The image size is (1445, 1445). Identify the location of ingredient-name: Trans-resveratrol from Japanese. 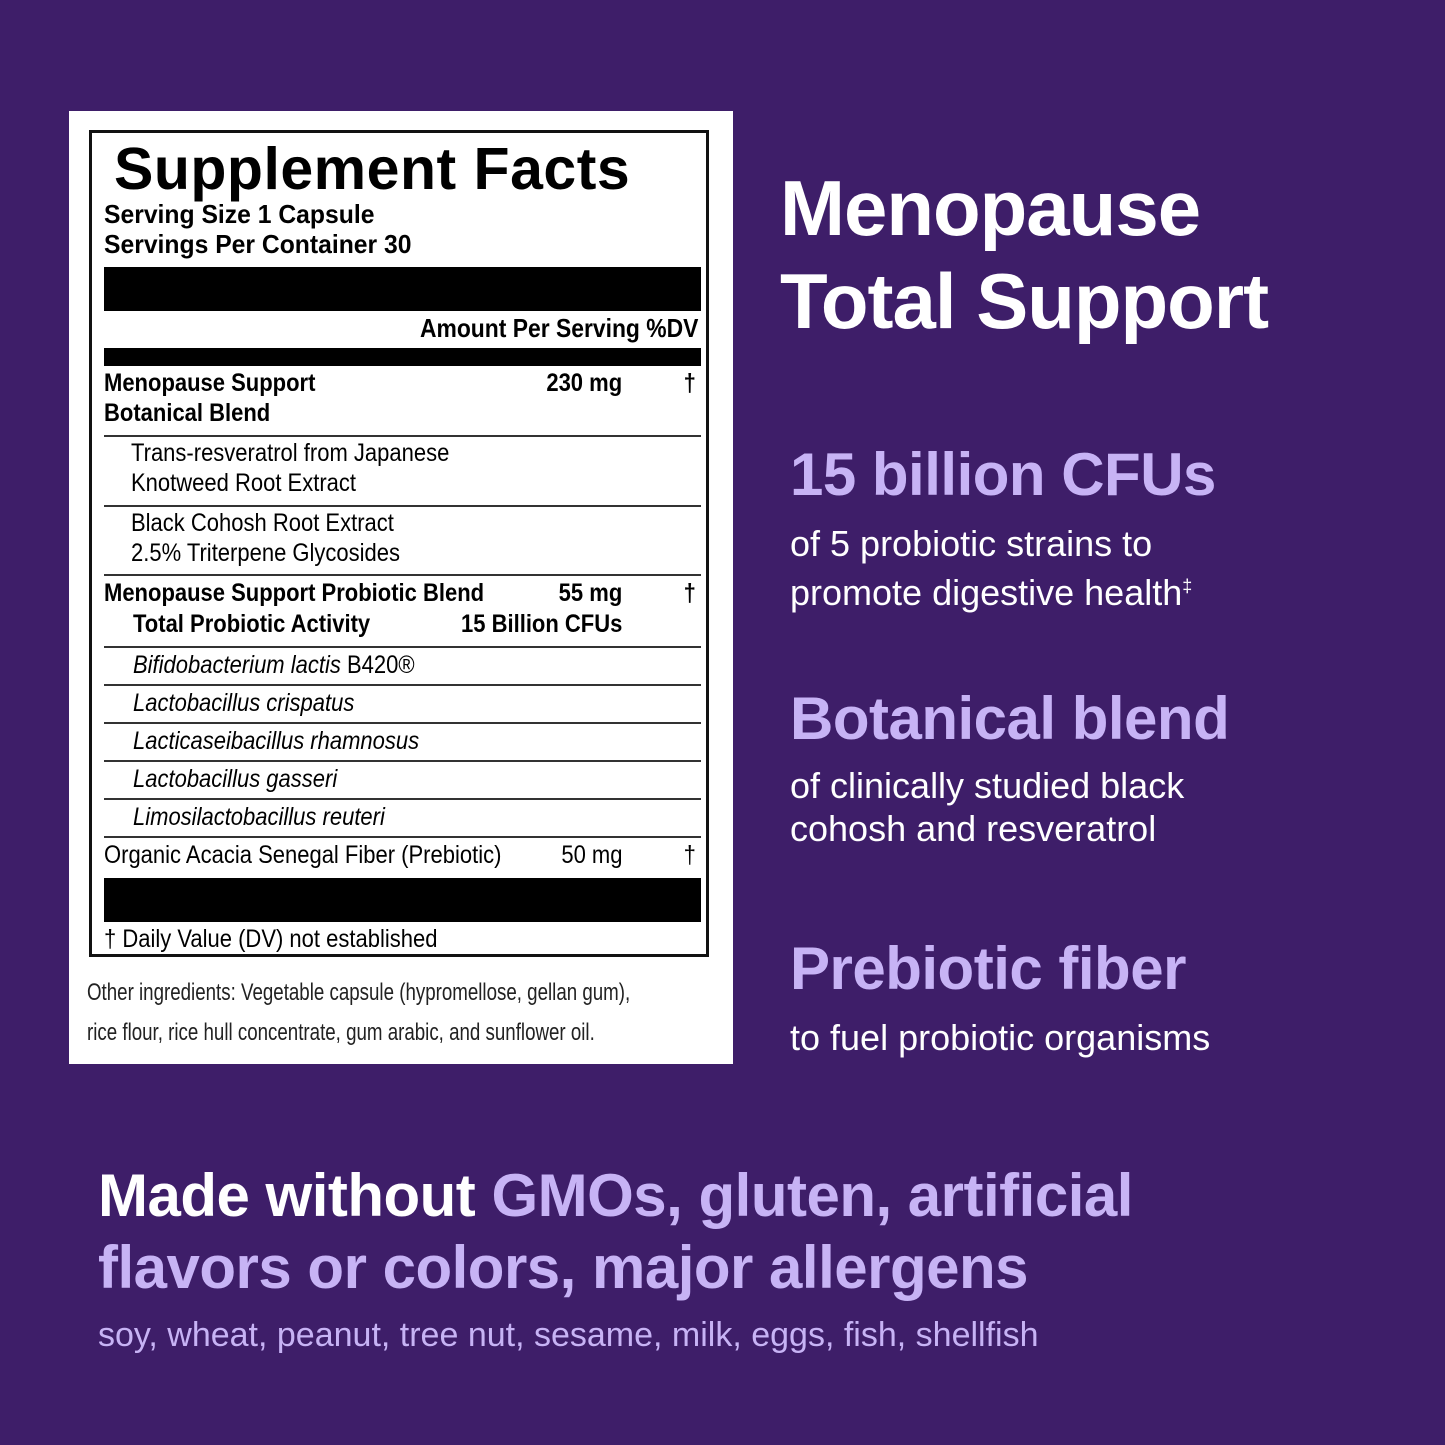
(290, 453).